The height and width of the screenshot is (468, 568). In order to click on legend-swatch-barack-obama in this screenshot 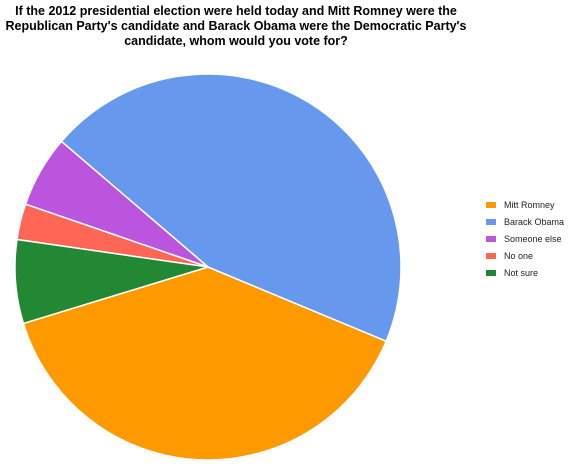, I will do `click(491, 221)`.